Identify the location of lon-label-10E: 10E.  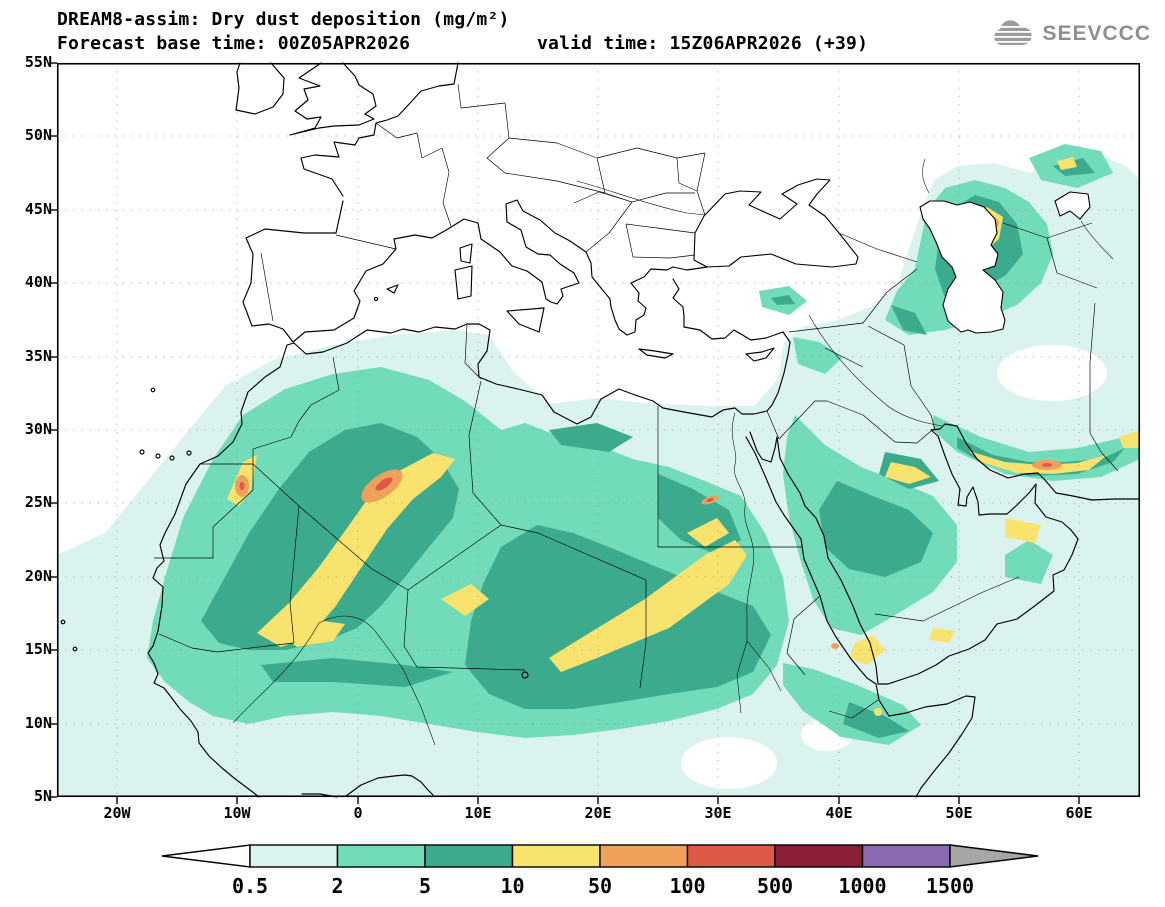
(478, 813).